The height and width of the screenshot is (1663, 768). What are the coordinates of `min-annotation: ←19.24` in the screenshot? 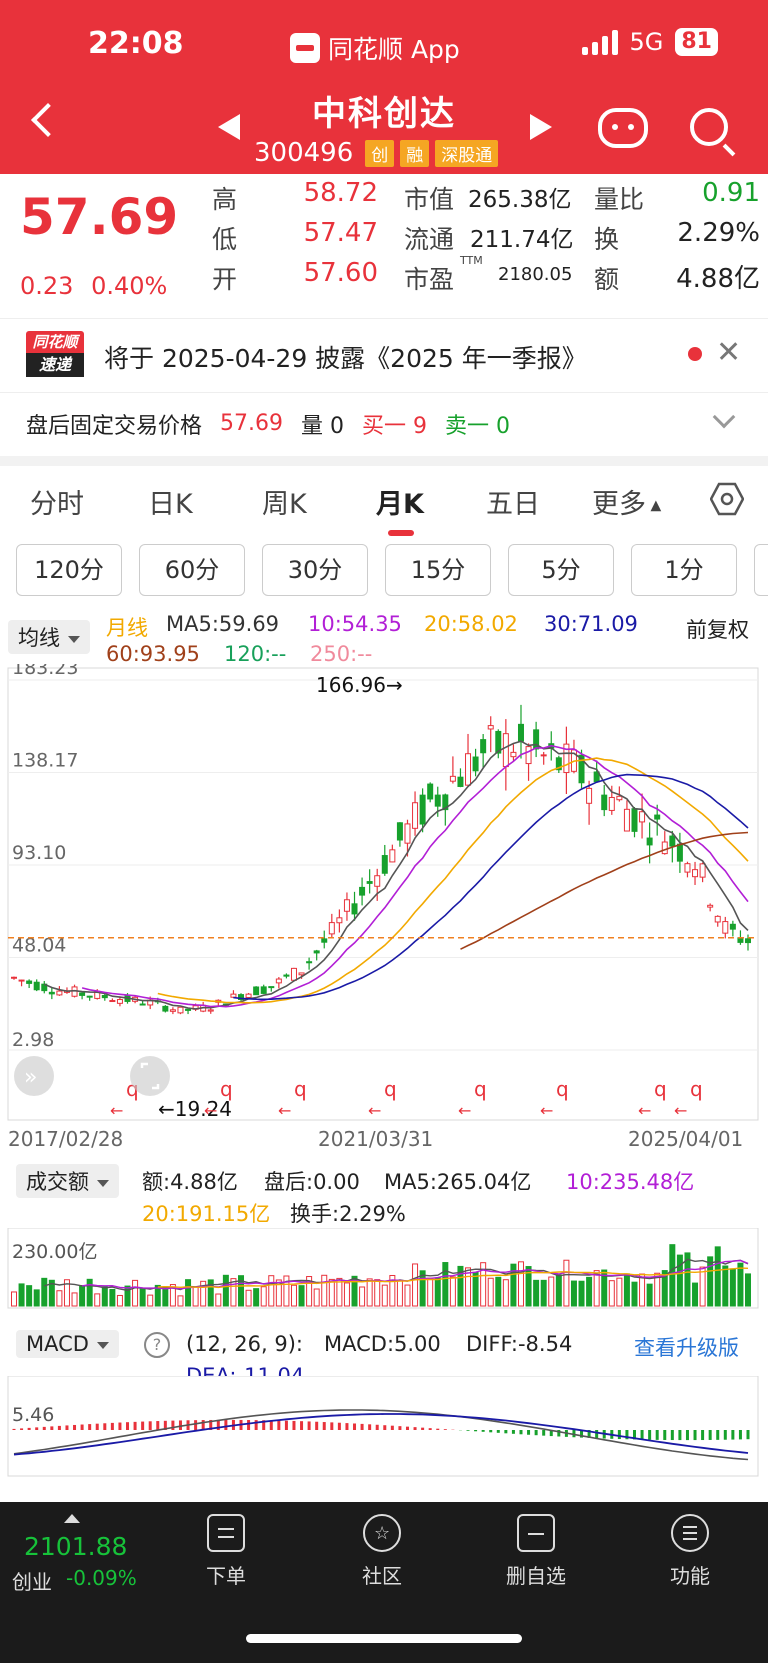 It's located at (195, 1109).